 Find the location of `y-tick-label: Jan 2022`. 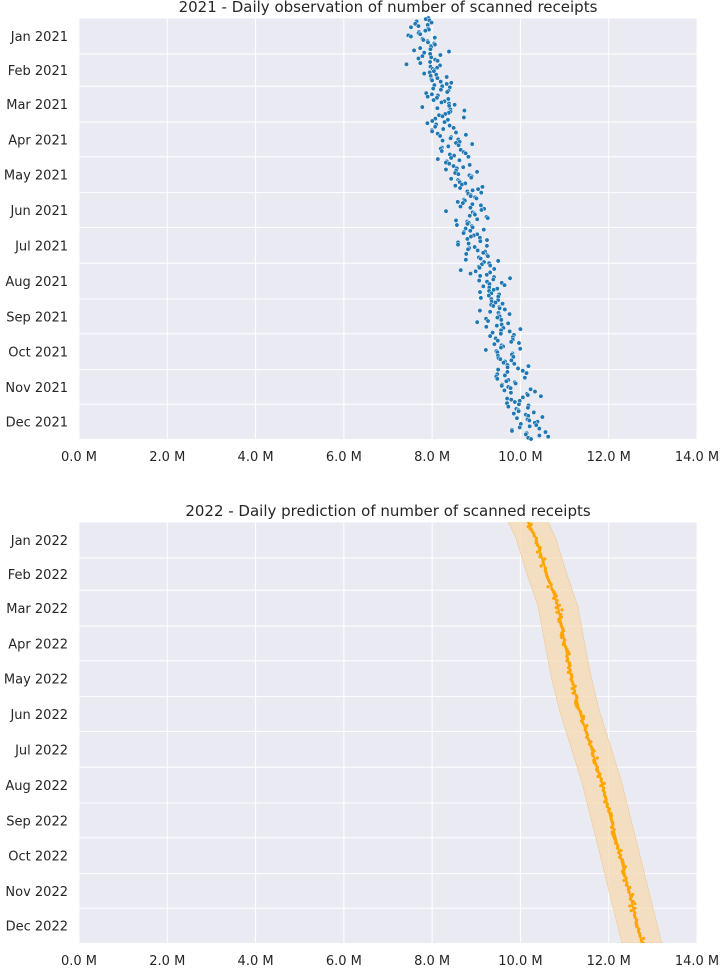

y-tick-label: Jan 2022 is located at coordinates (39, 541).